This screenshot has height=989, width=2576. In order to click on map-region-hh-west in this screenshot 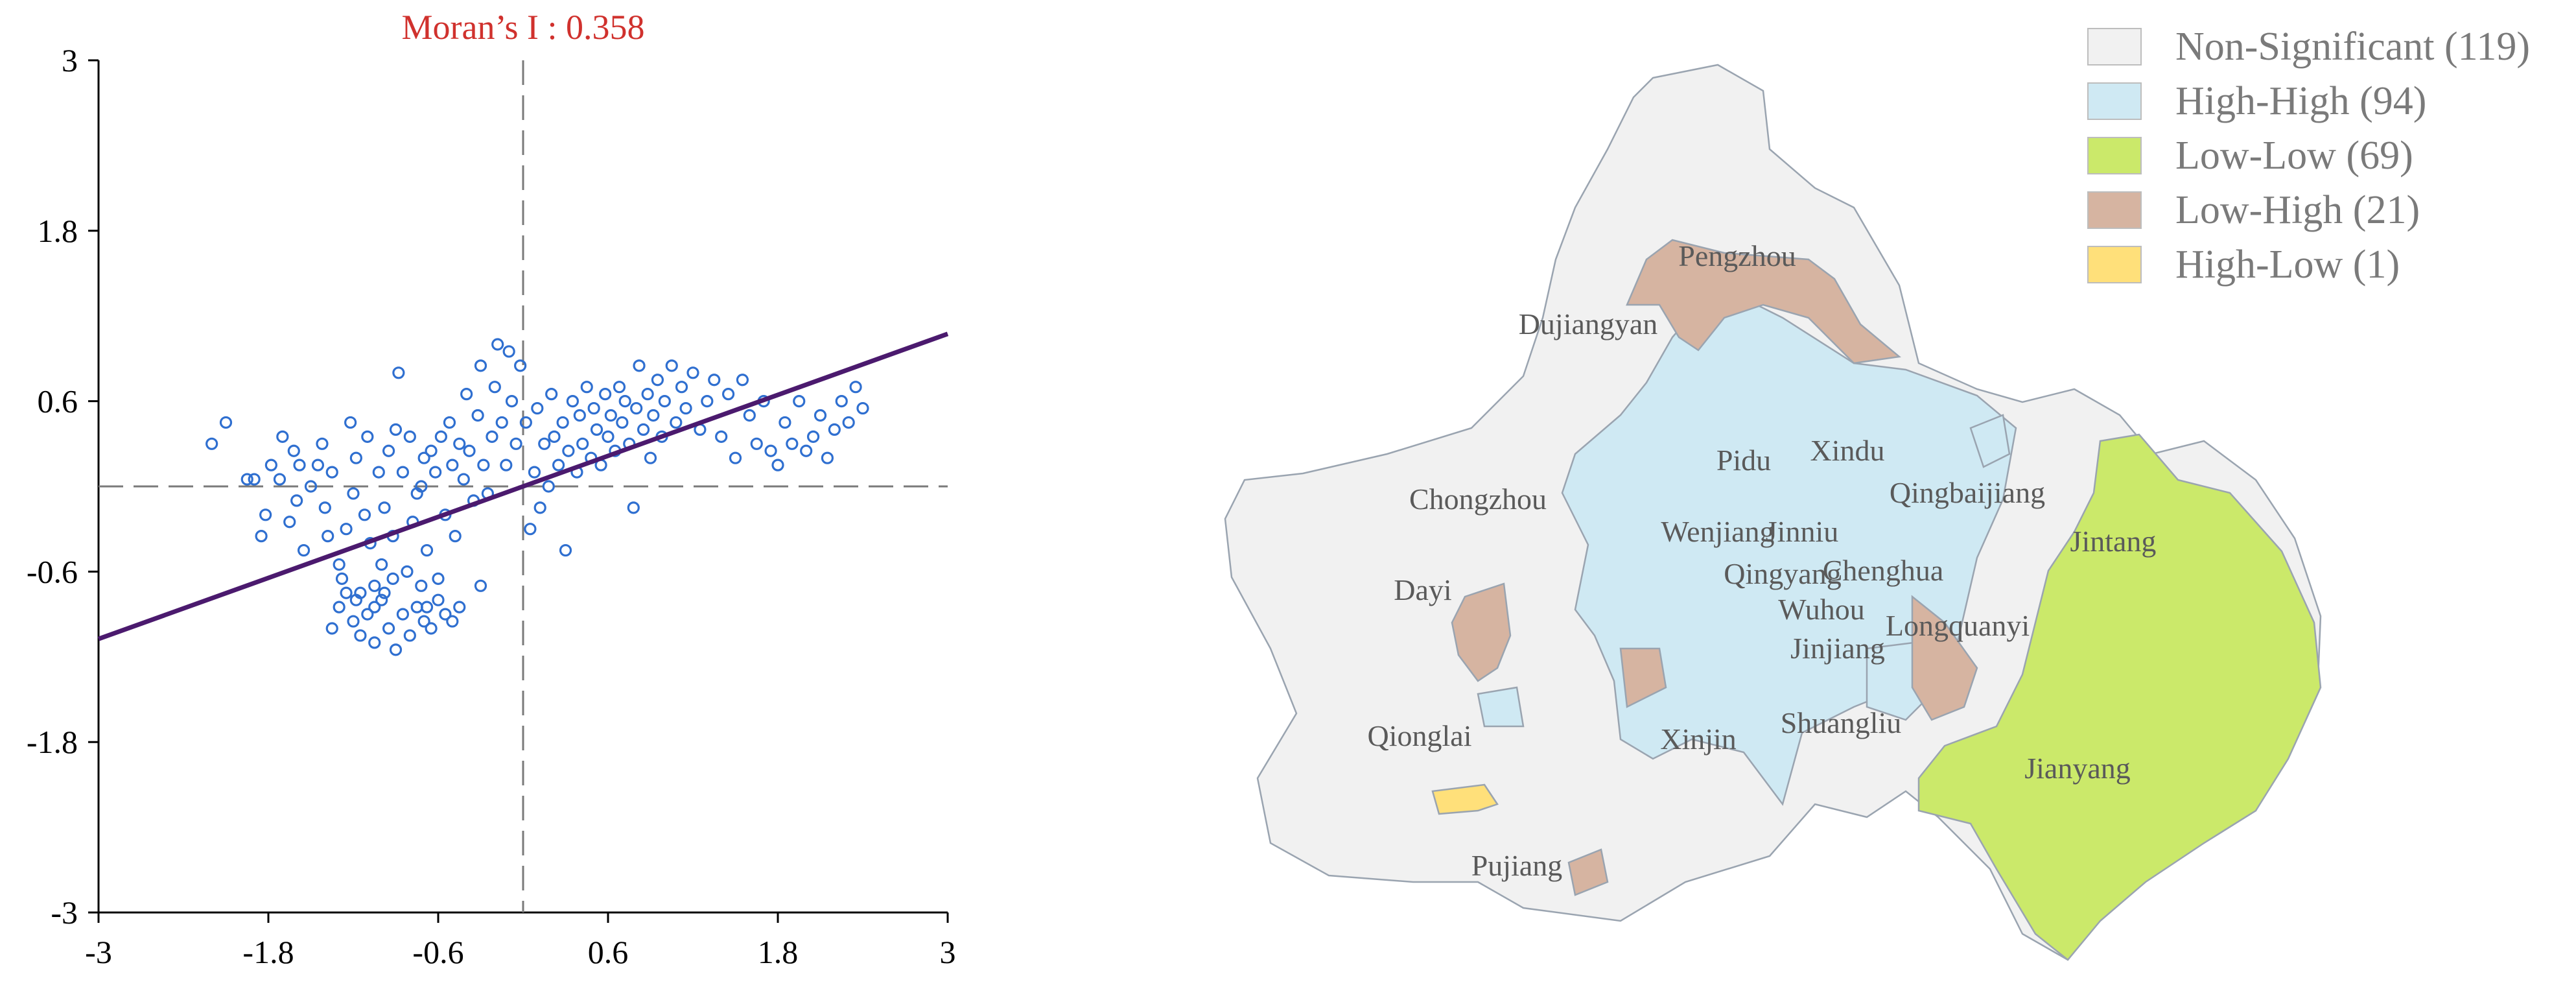, I will do `click(1501, 707)`.